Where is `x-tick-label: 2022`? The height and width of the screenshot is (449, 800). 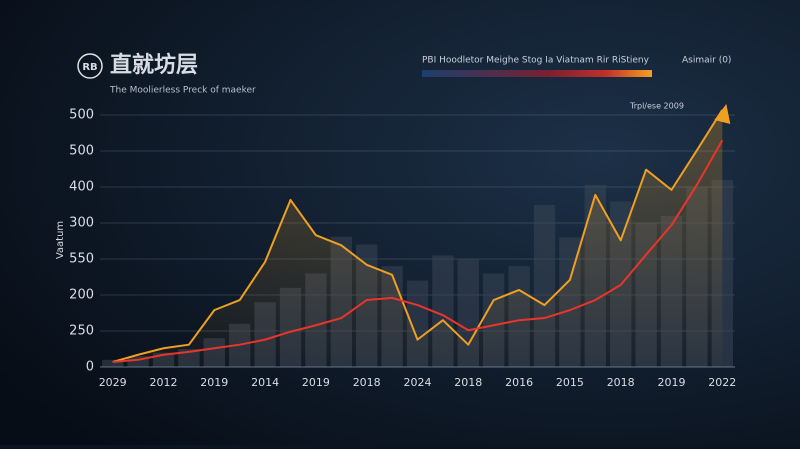
x-tick-label: 2022 is located at coordinates (722, 382).